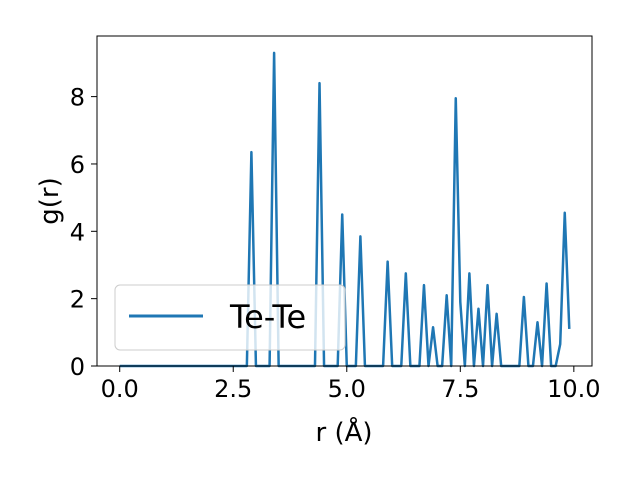 This screenshot has height=484, width=640. Describe the element at coordinates (77, 98) in the screenshot. I see `y-tick-label: 8` at that location.